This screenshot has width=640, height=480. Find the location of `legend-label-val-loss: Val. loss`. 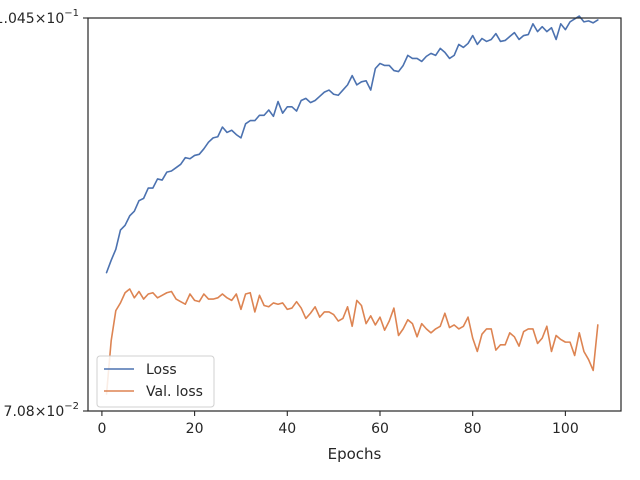

legend-label-val-loss: Val. loss is located at coordinates (174, 392).